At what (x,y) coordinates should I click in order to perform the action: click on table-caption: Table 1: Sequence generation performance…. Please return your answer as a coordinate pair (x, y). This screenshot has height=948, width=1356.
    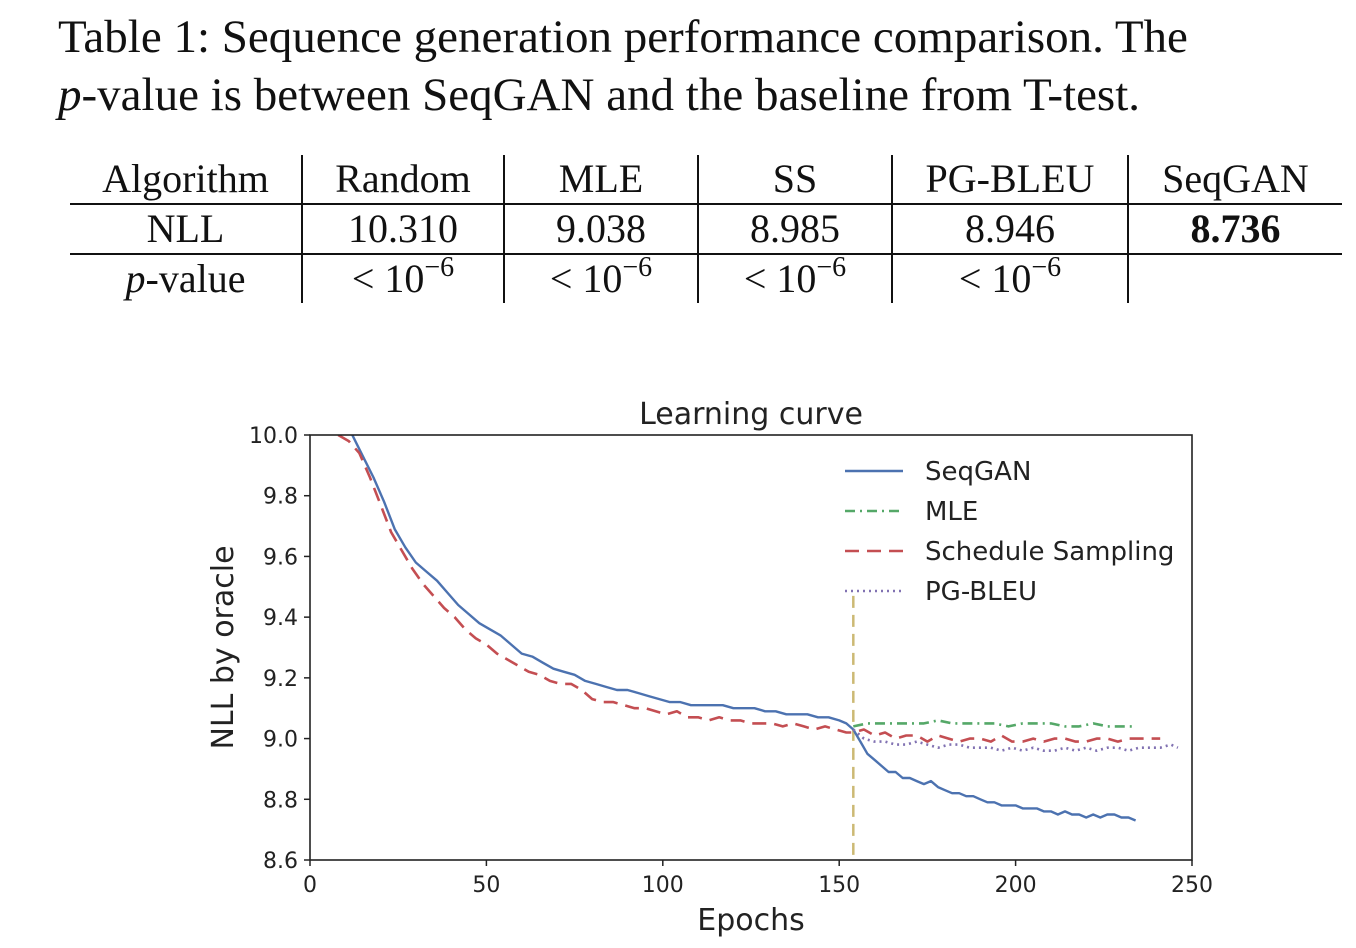
    Looking at the image, I should click on (707, 66).